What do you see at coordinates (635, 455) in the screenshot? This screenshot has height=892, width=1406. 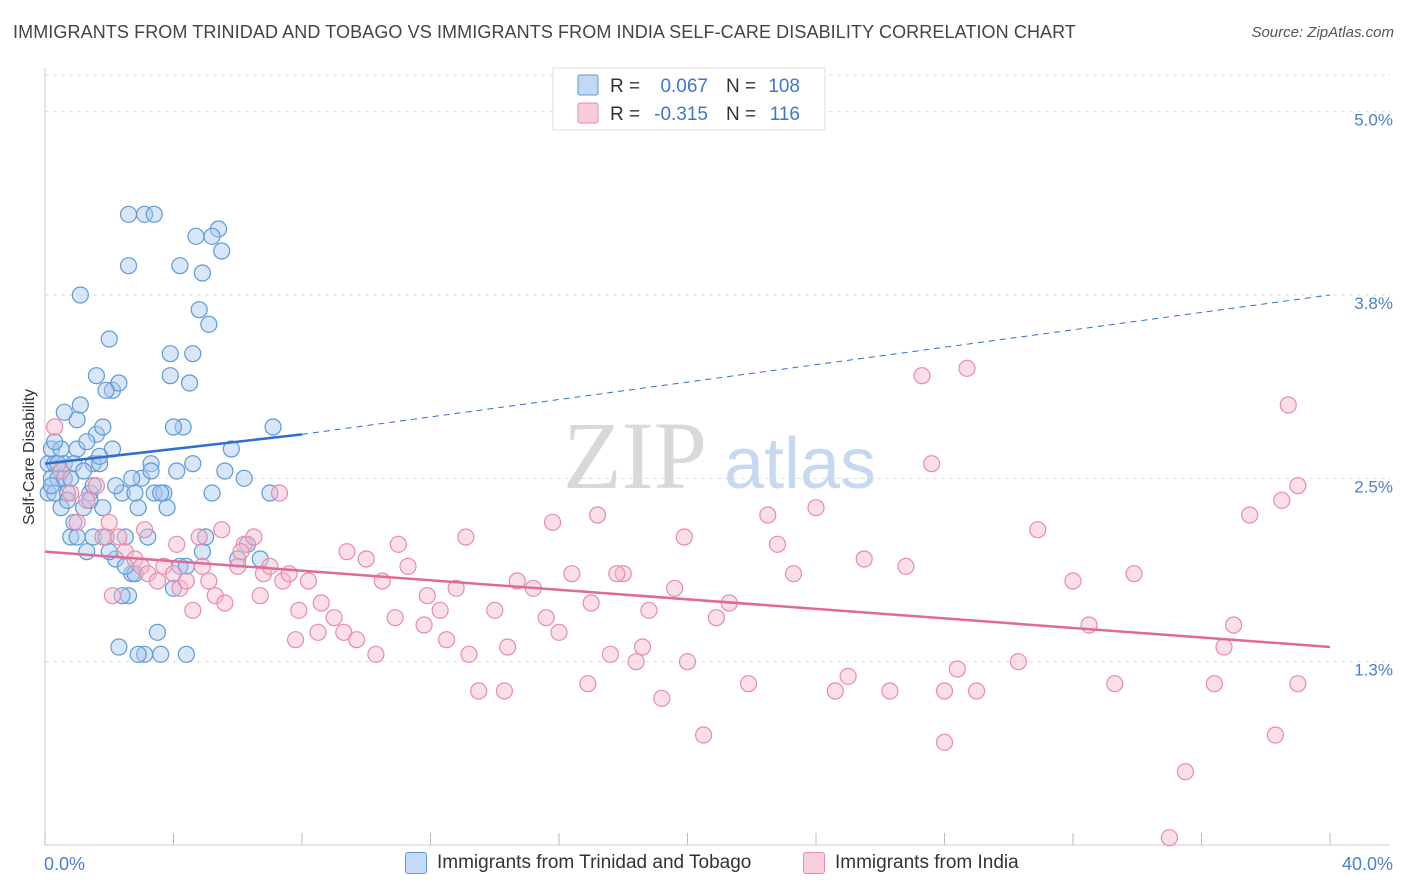 I see `watermark-zip: ZIP` at bounding box center [635, 455].